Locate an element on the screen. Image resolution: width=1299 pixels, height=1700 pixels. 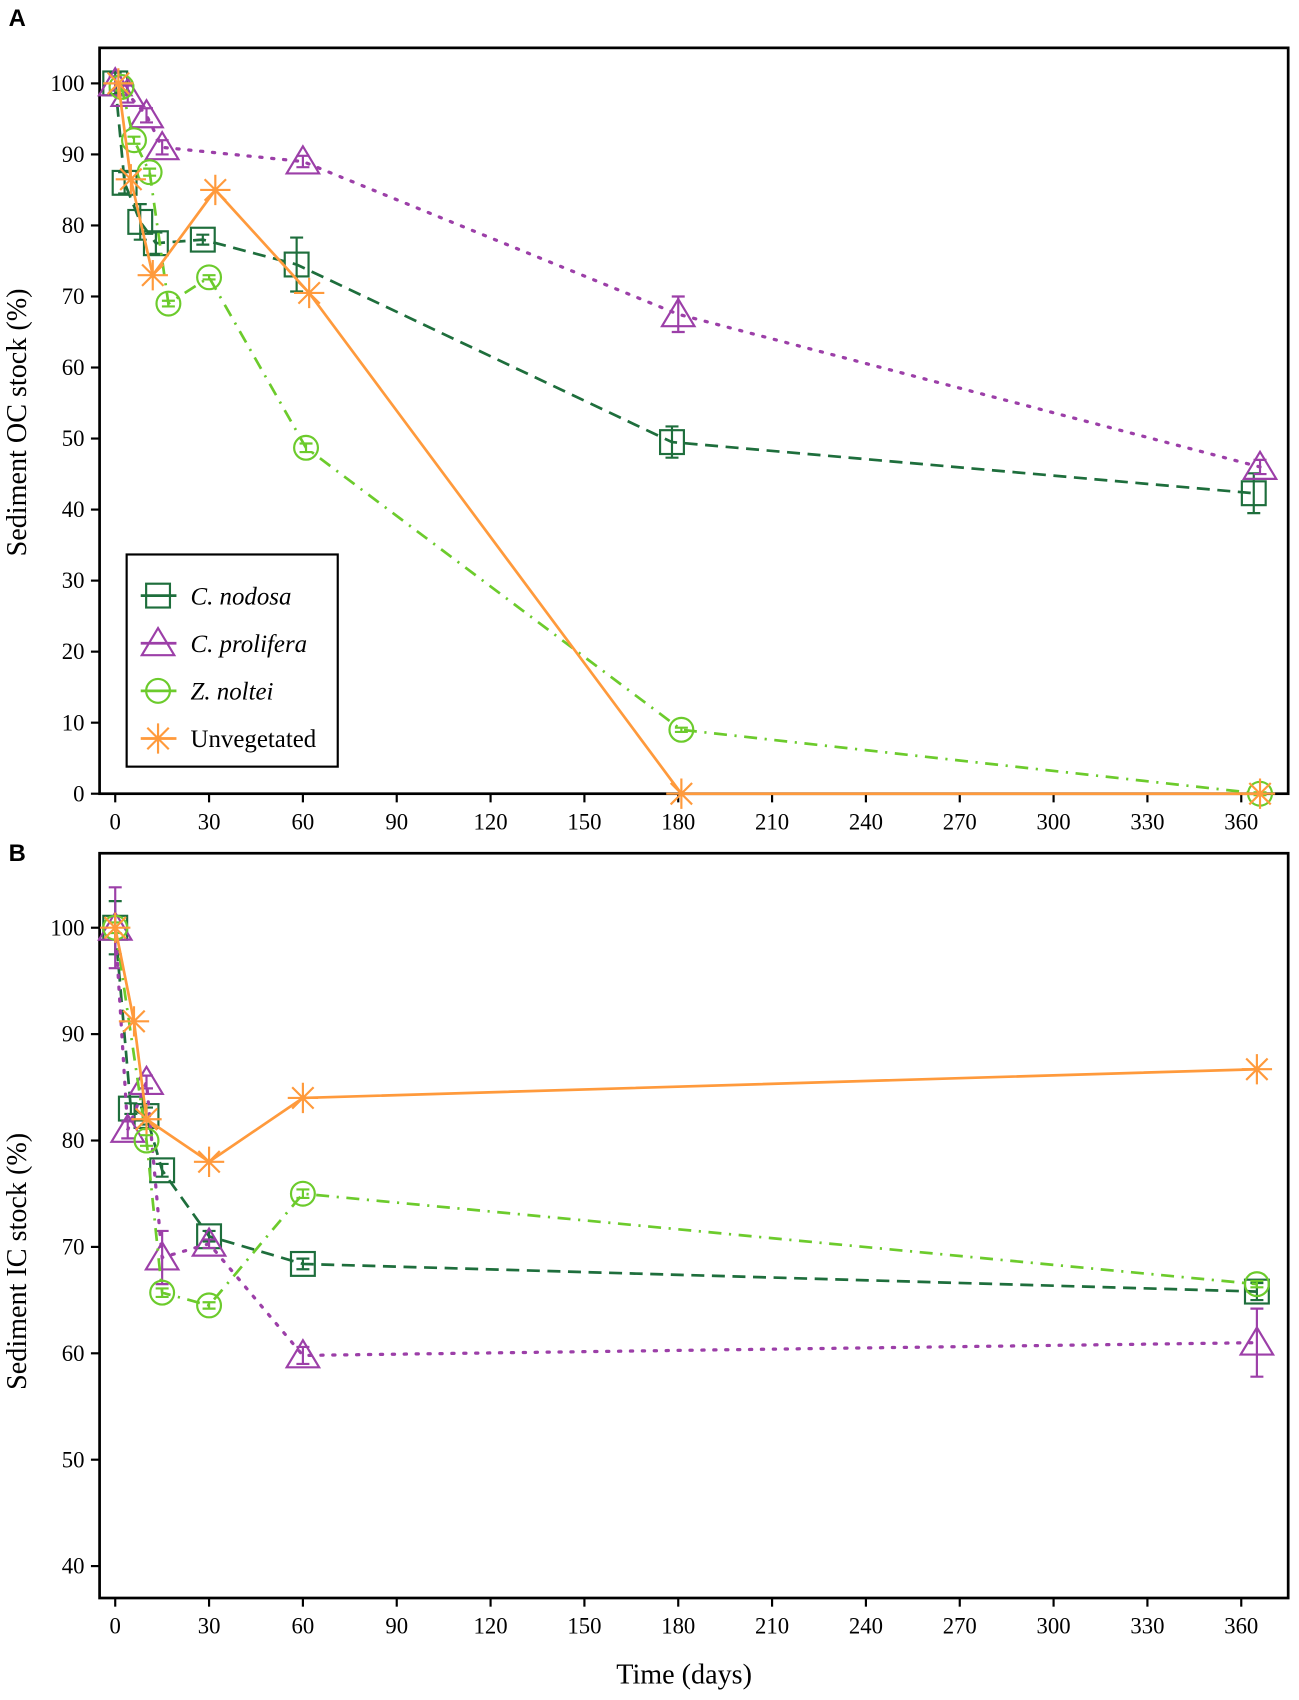
legend-label: C. nodosa is located at coordinates (241, 596).